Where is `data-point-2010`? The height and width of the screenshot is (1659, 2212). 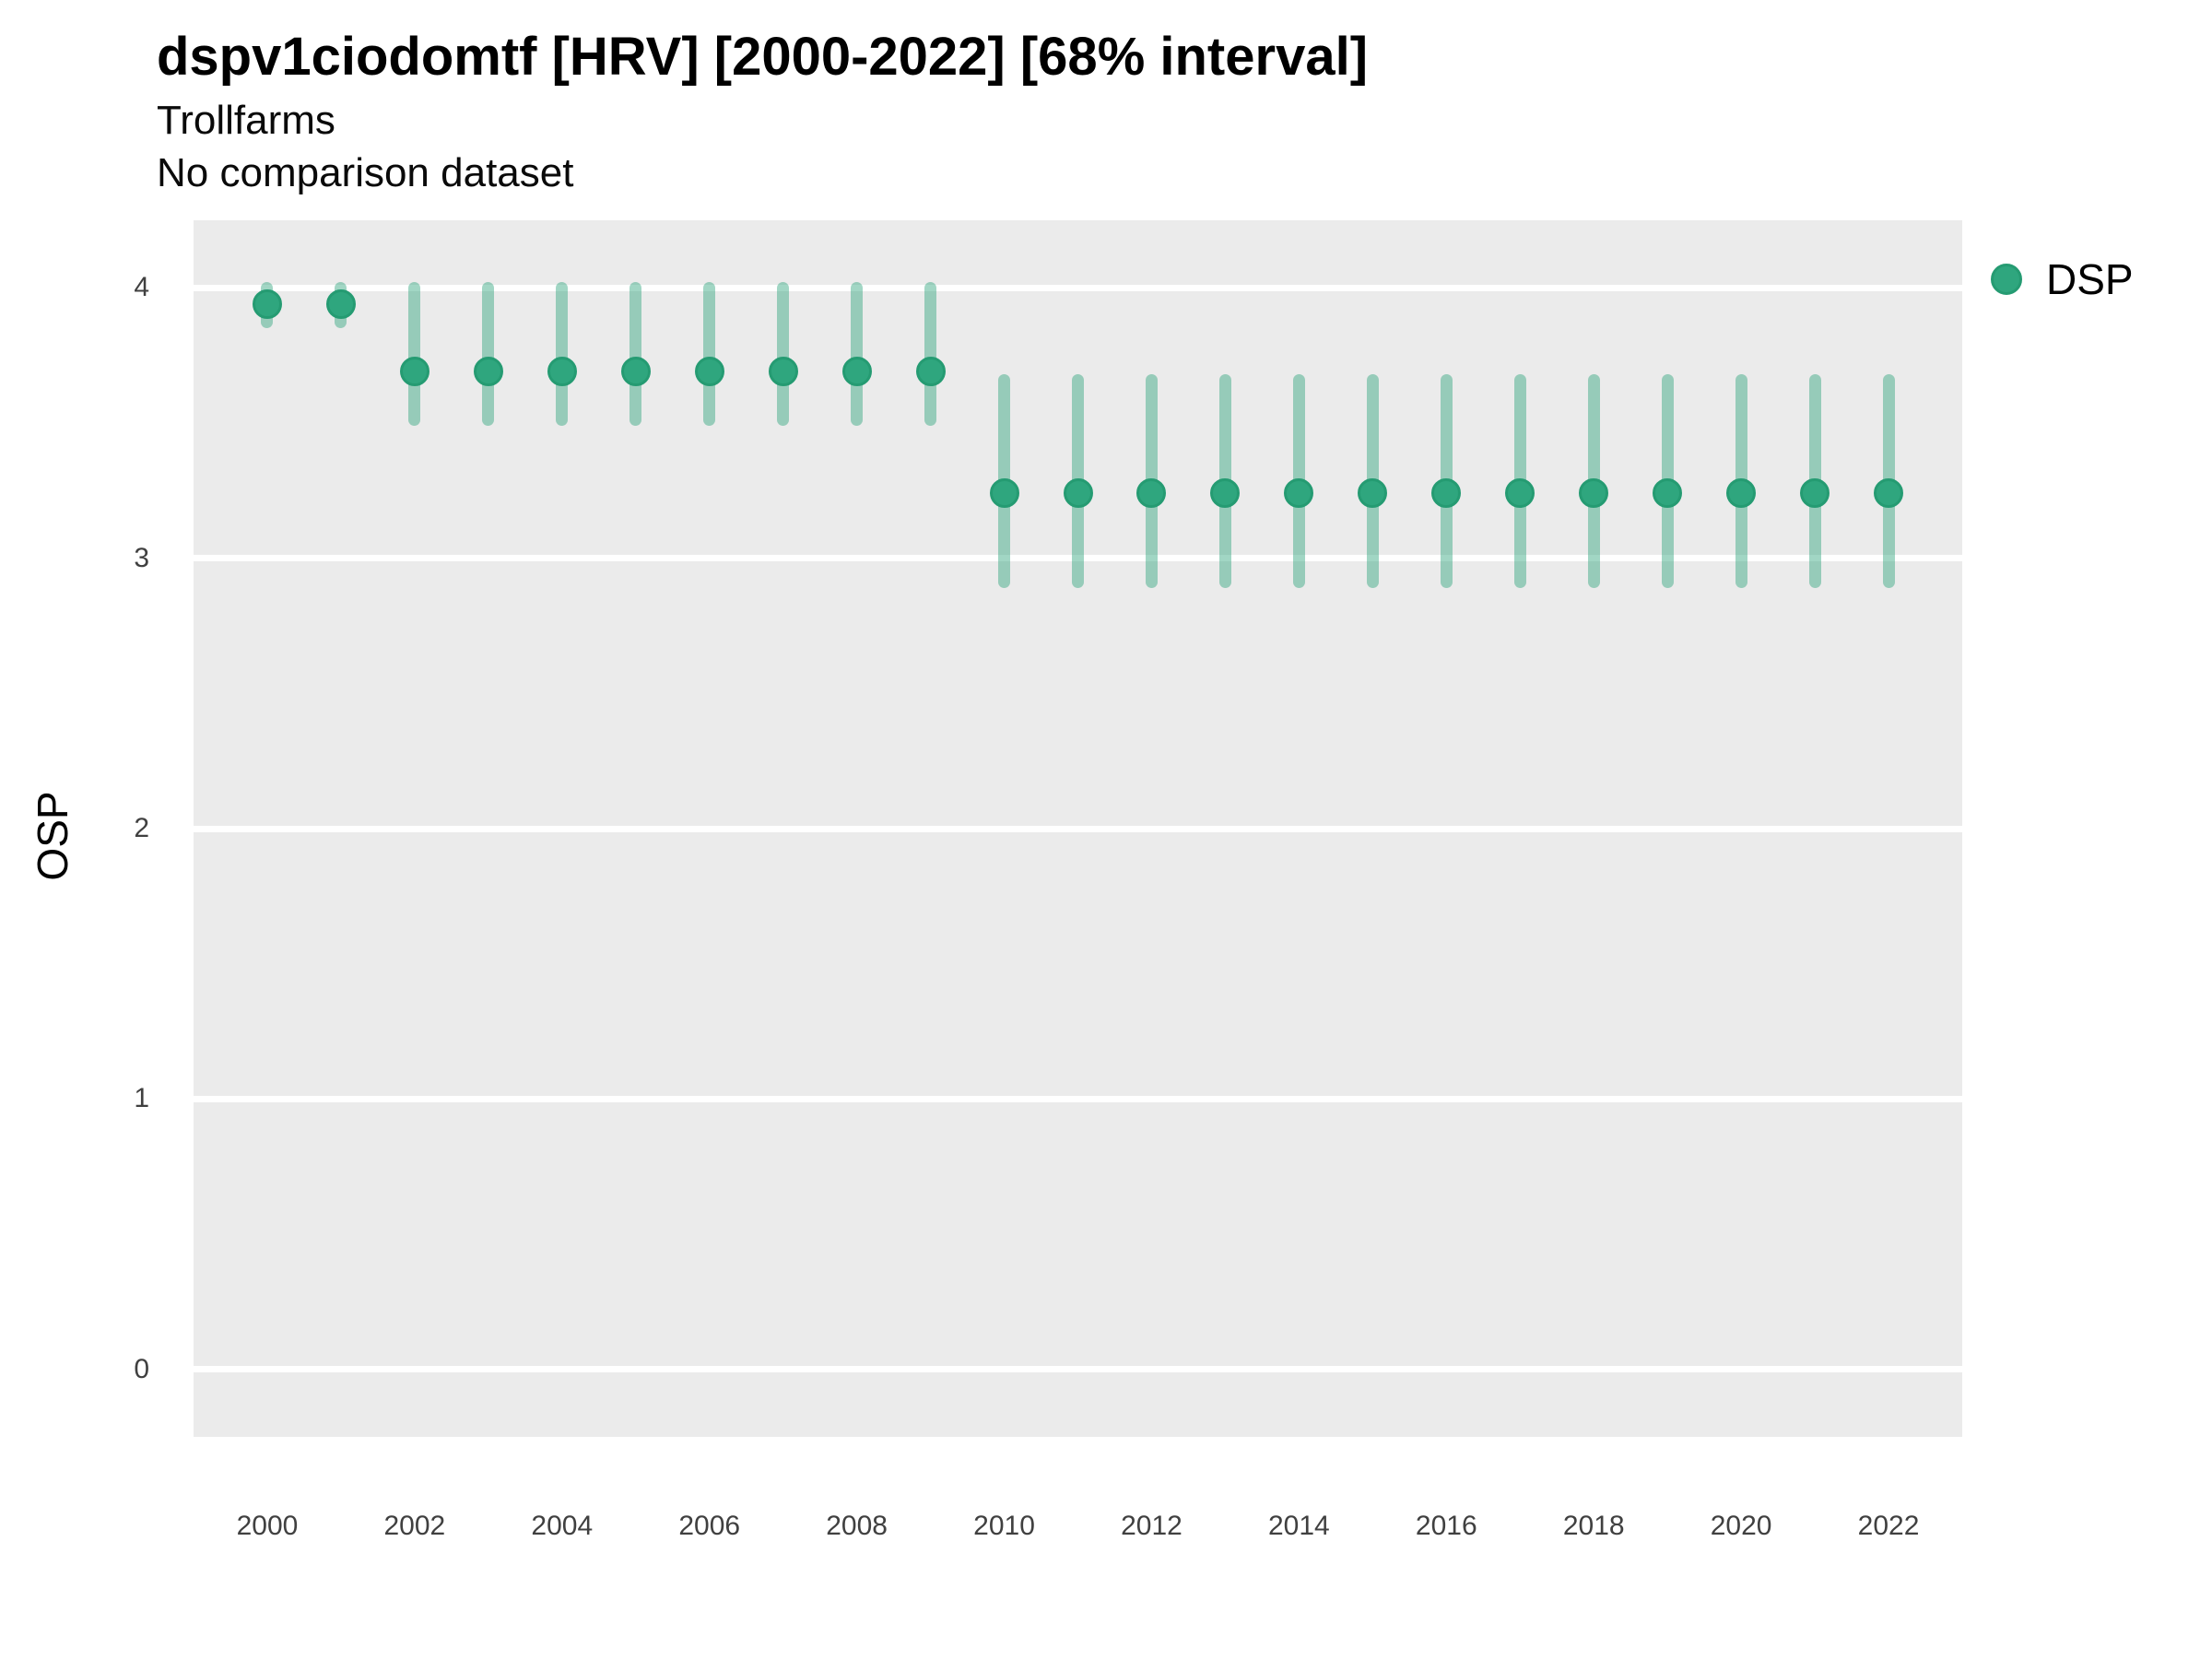
data-point-2010 is located at coordinates (1004, 493).